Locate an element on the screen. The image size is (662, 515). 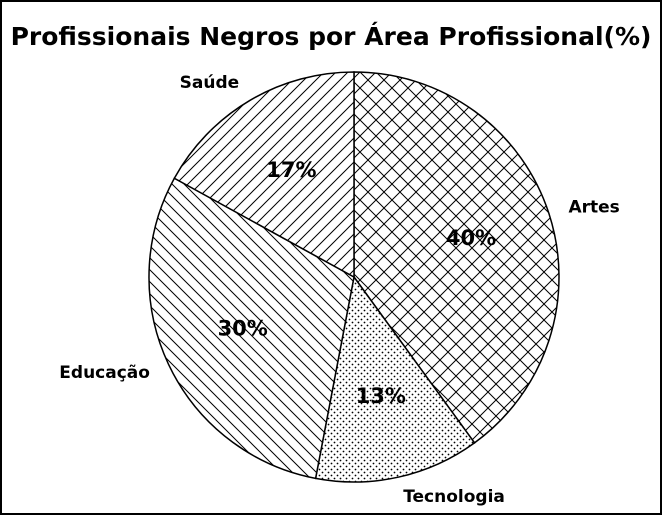
percent-label: 13% is located at coordinates (381, 396).